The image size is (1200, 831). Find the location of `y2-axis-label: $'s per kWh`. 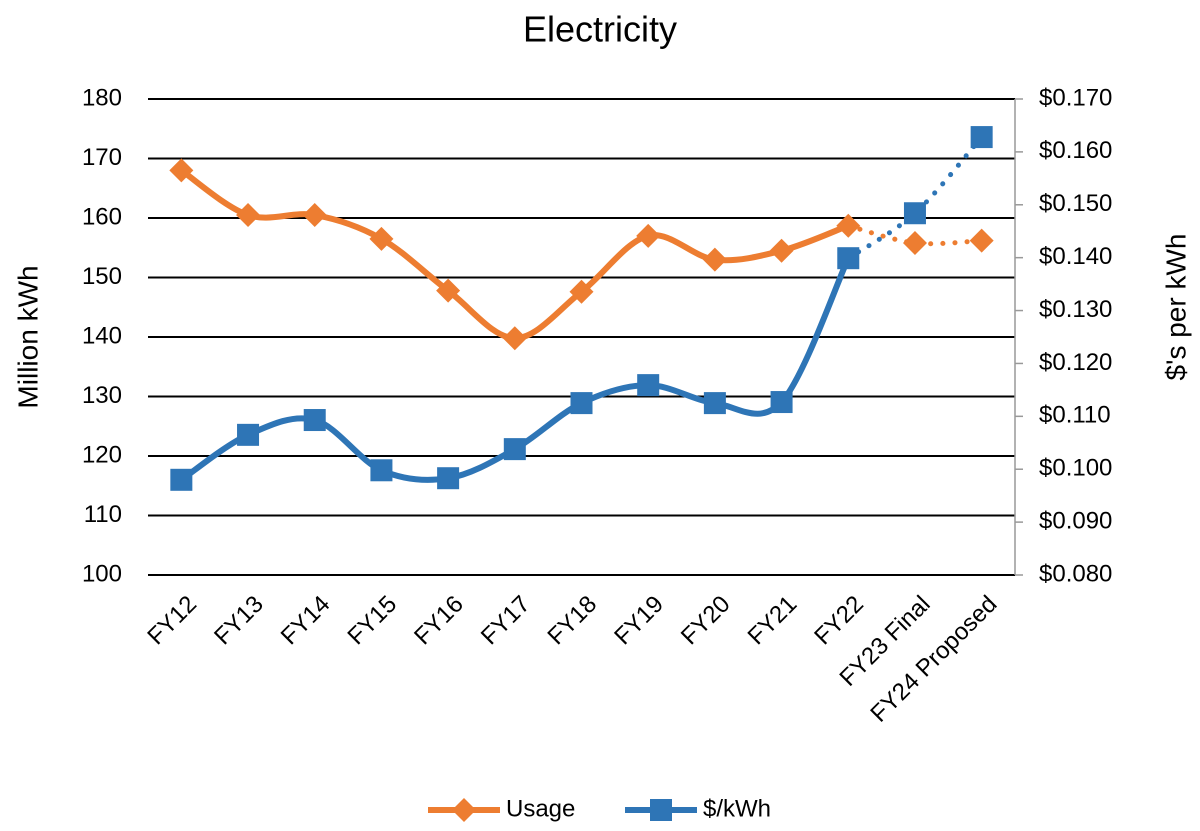

y2-axis-label: $'s per kWh is located at coordinates (1175, 307).